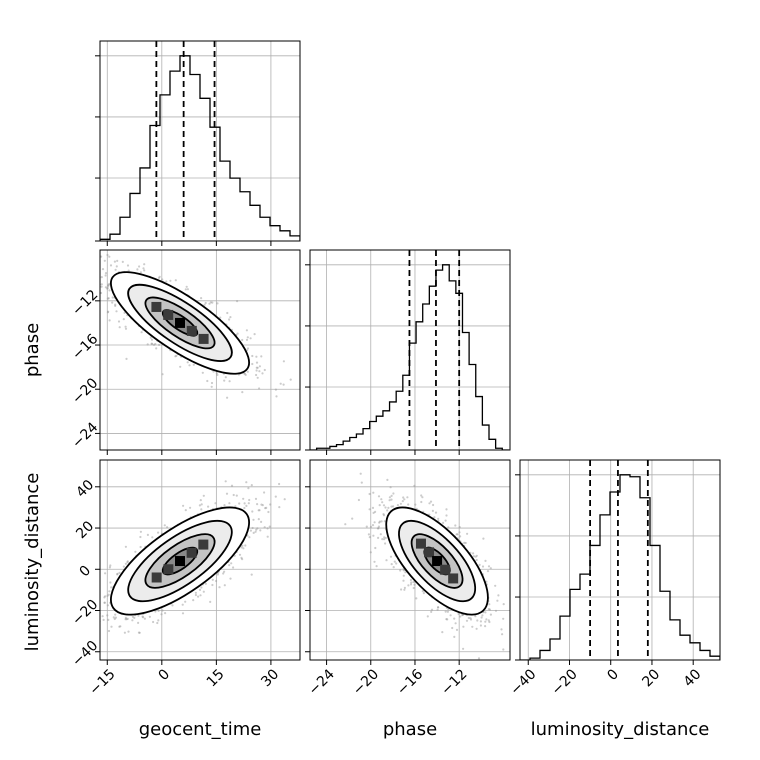 The width and height of the screenshot is (760, 760). What do you see at coordinates (200, 560) in the screenshot?
I see `panel-border` at bounding box center [200, 560].